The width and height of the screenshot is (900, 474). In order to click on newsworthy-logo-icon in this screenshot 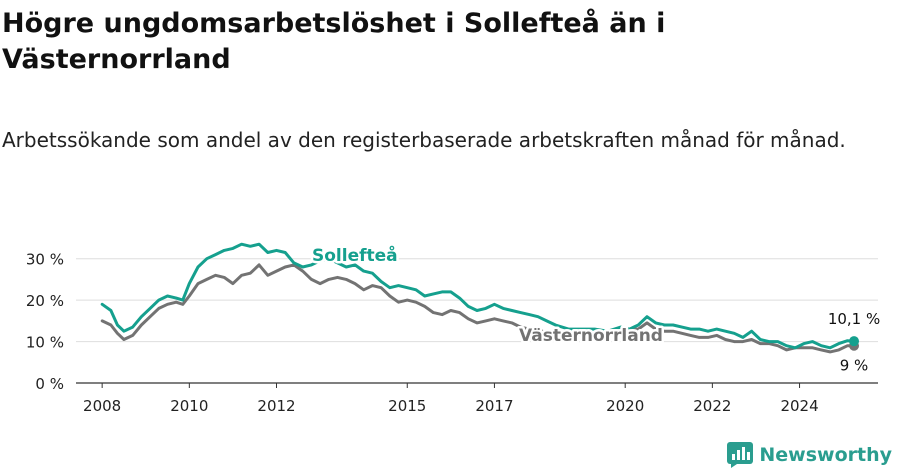, I will do `click(740, 455)`.